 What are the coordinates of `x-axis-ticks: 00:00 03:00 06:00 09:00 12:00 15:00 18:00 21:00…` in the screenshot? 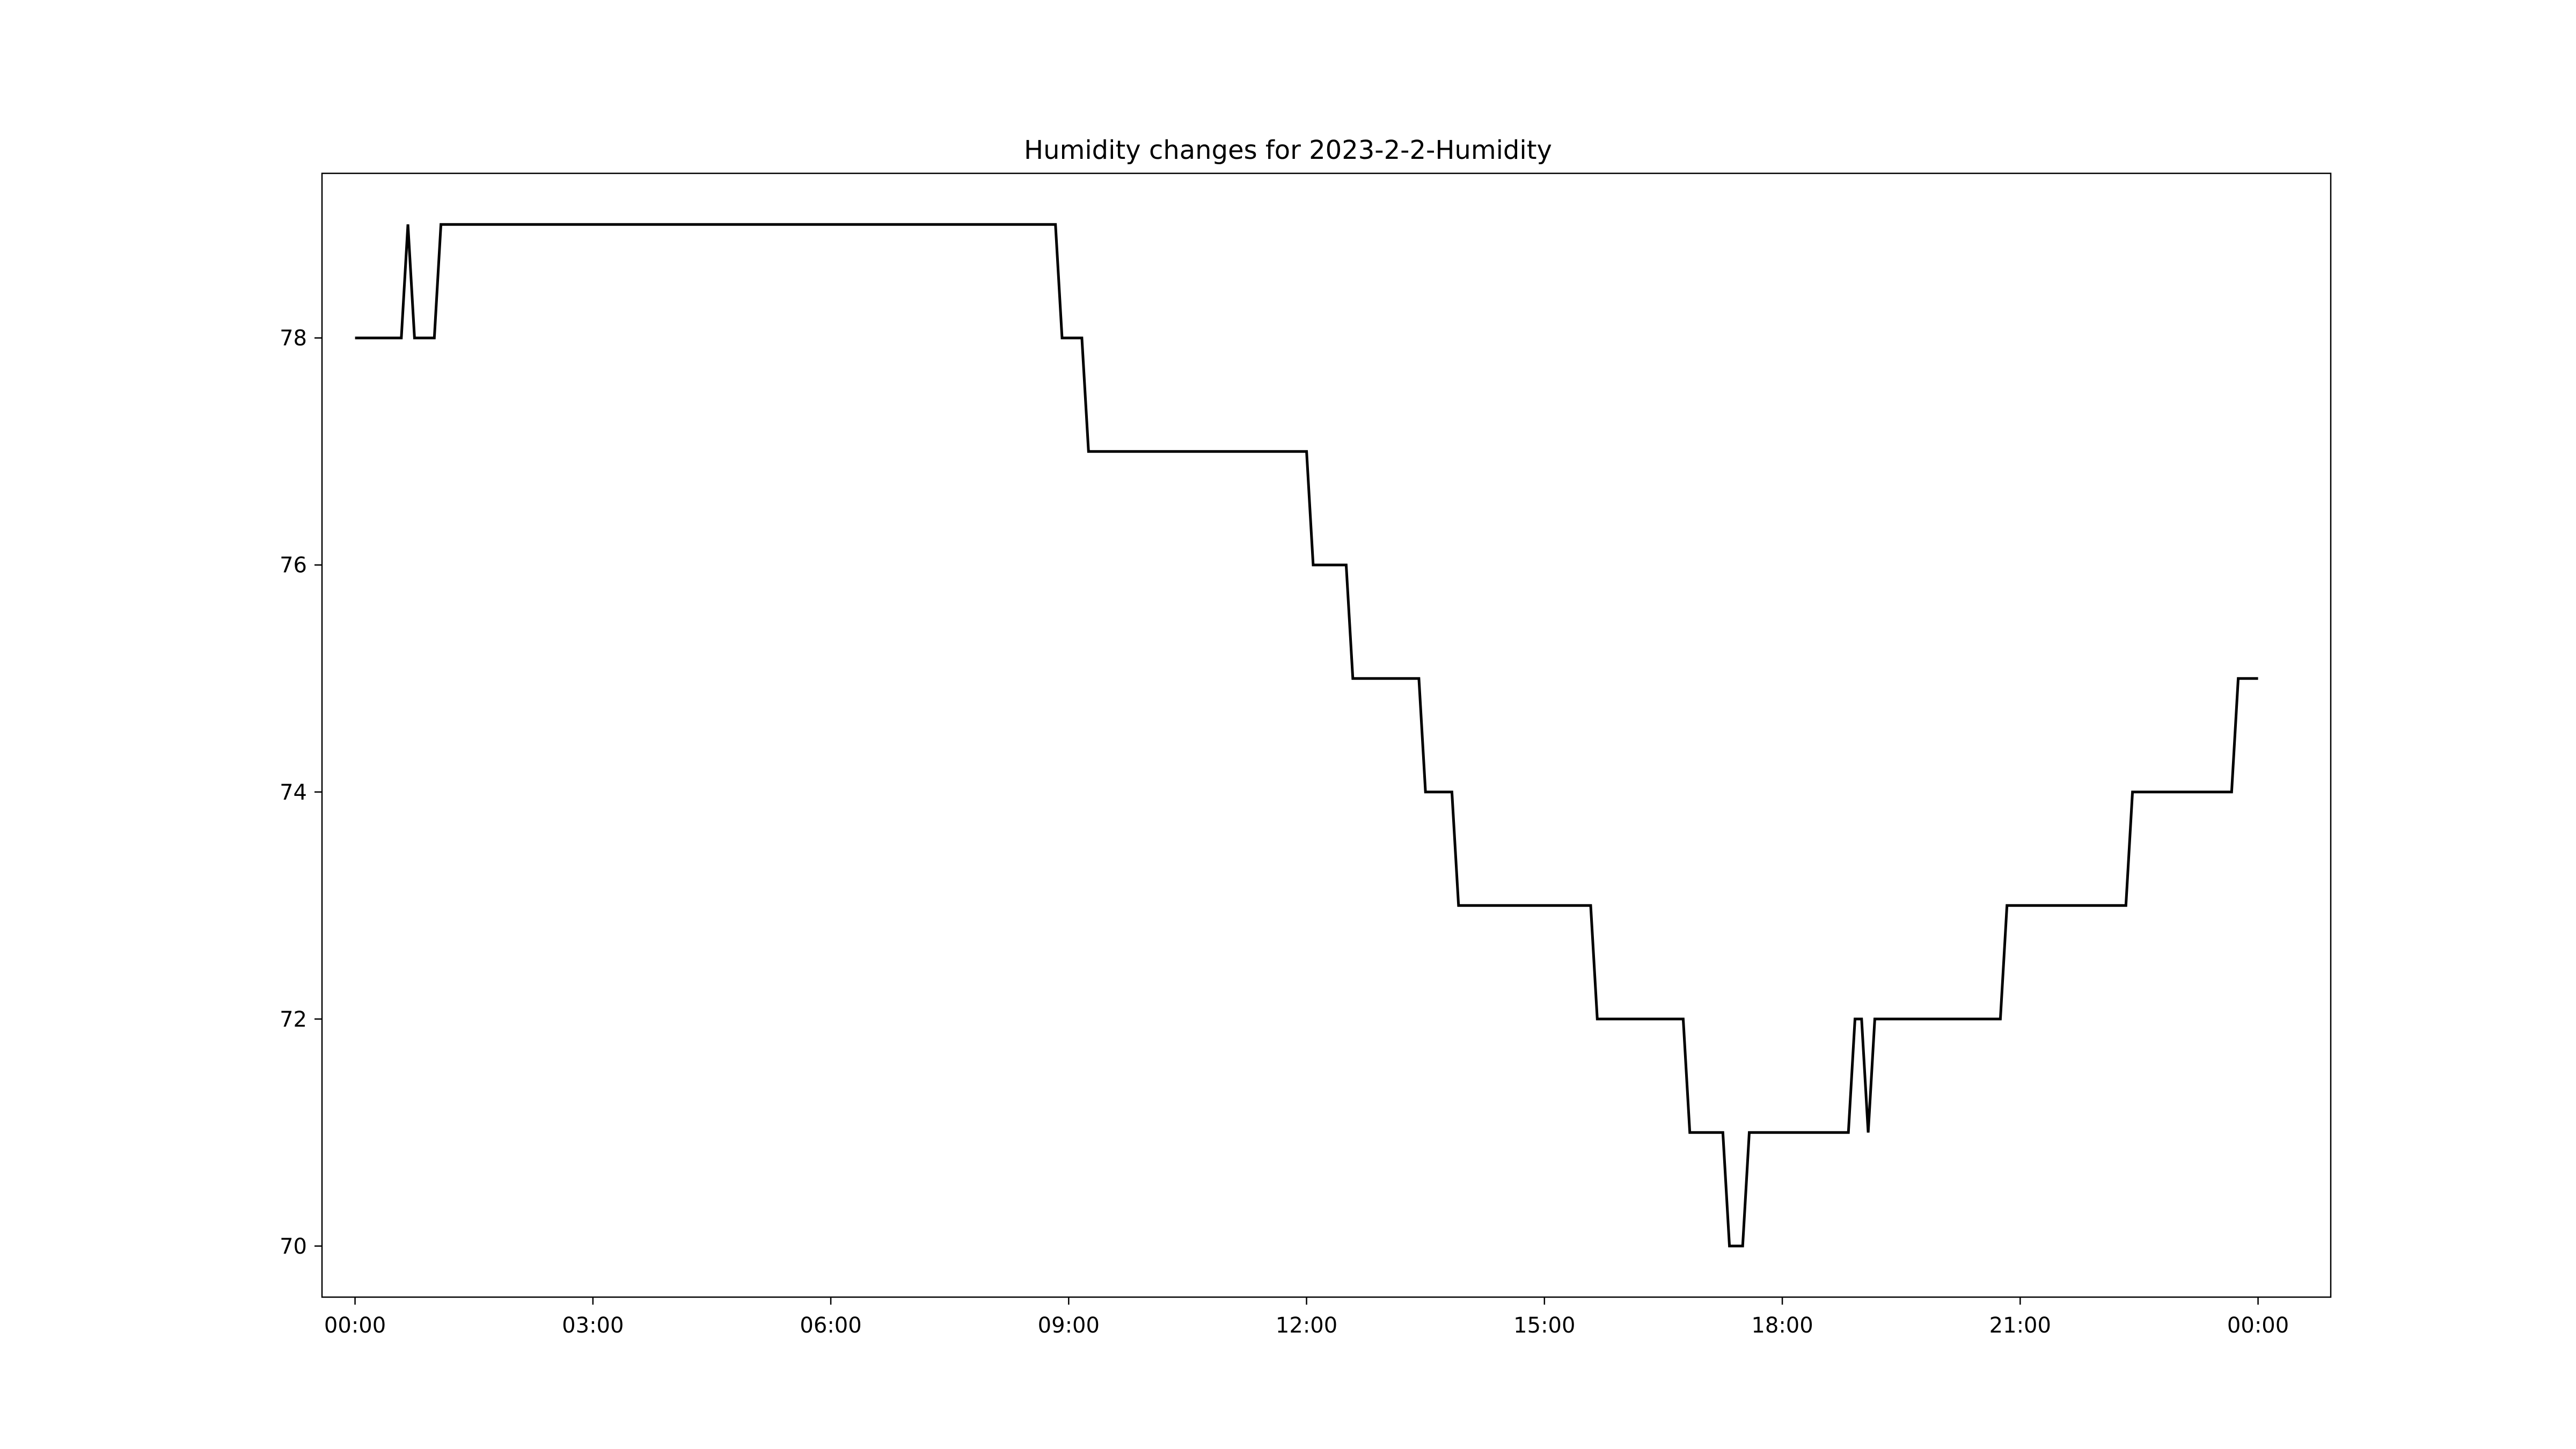 It's located at (1306, 1317).